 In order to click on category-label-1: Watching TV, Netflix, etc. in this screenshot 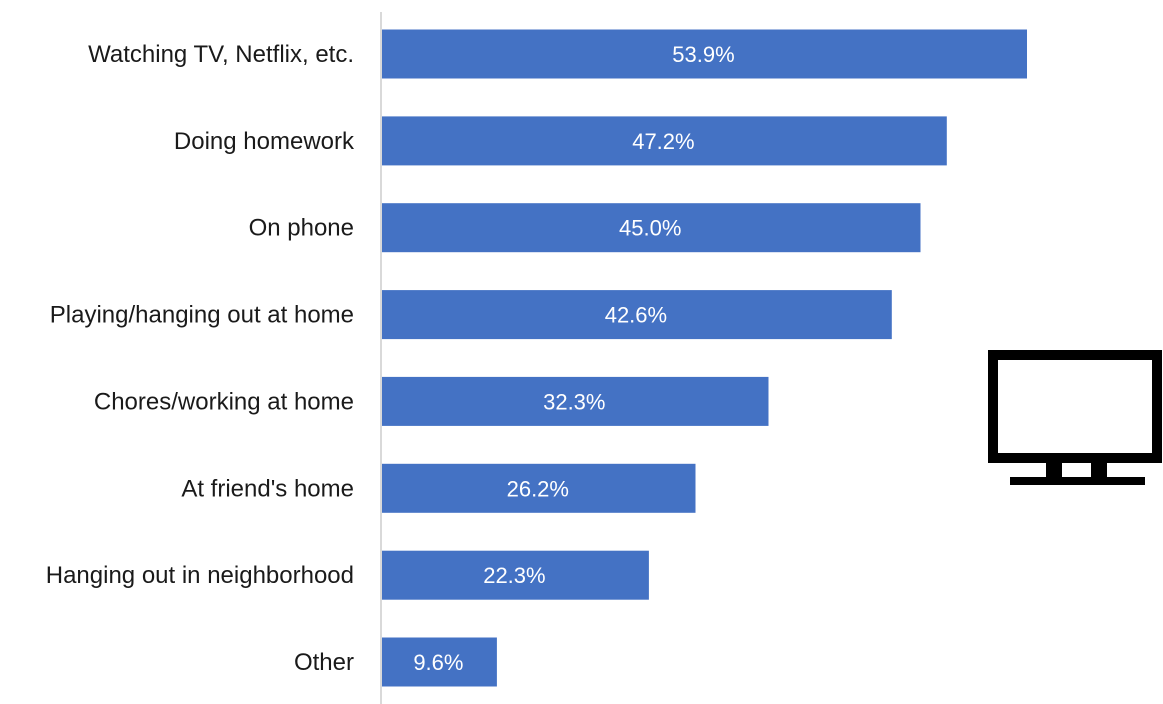, I will do `click(221, 54)`.